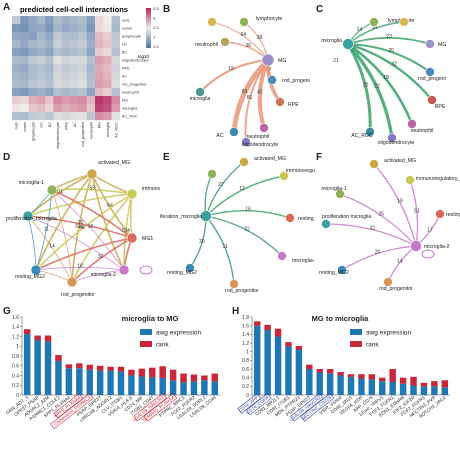 Image resolution: width=460 pixels, height=459 pixels. Describe the element at coordinates (156, 27) in the screenshot. I see `heatmap-legend-tick: 2.5` at that location.